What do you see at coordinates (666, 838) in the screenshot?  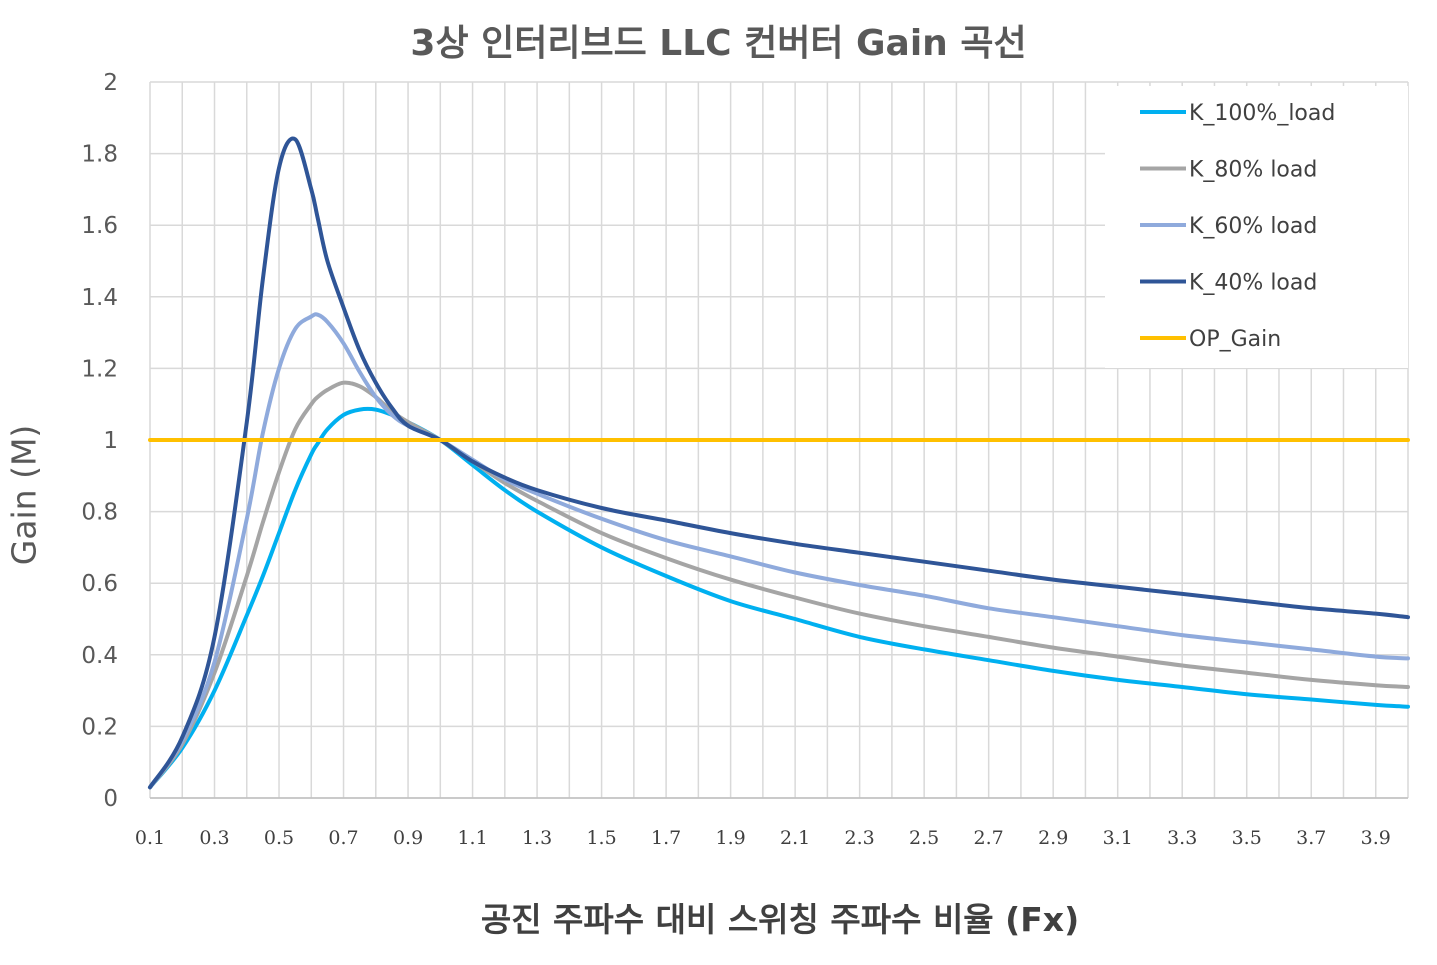 I see `x-tick-label: 1.7` at bounding box center [666, 838].